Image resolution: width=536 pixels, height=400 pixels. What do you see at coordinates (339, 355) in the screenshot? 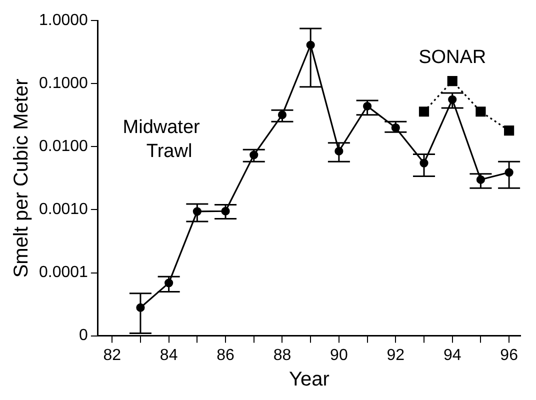
I see `x-tick-label: 90` at bounding box center [339, 355].